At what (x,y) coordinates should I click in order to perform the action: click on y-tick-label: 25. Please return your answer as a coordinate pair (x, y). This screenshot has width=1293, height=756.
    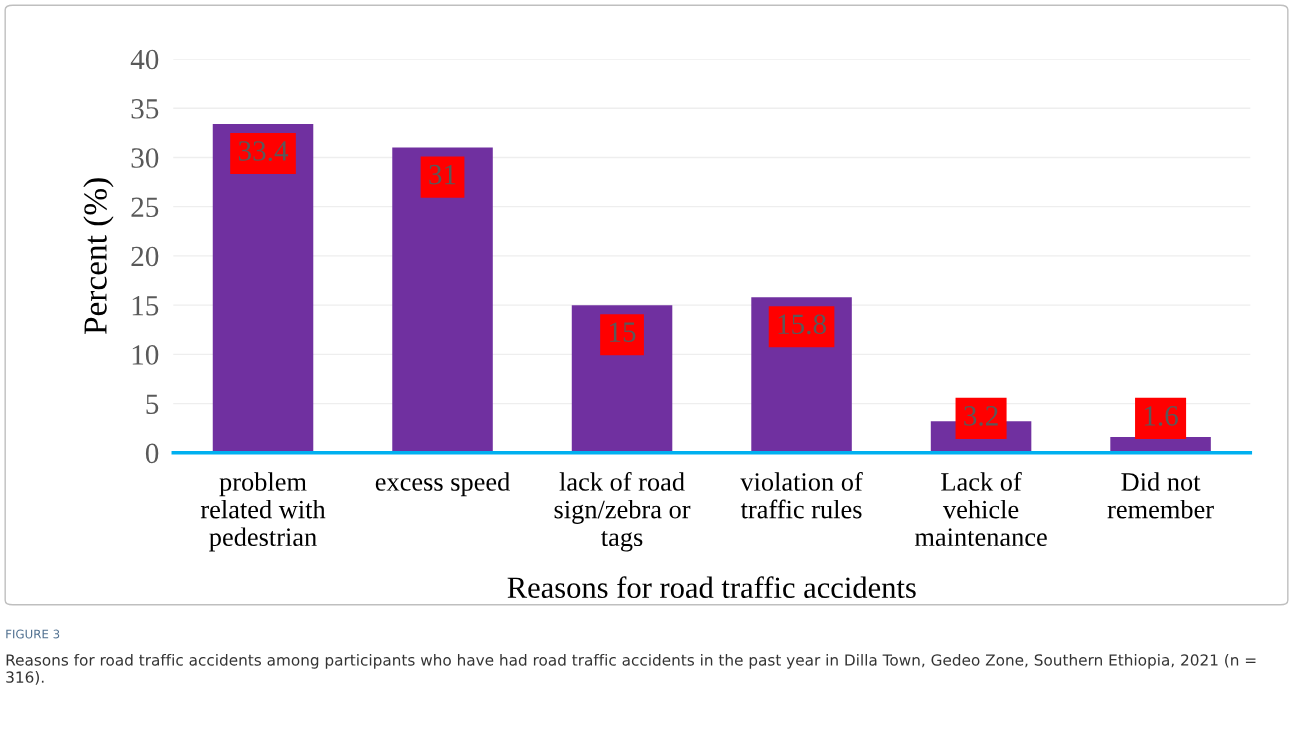
    Looking at the image, I should click on (145, 207).